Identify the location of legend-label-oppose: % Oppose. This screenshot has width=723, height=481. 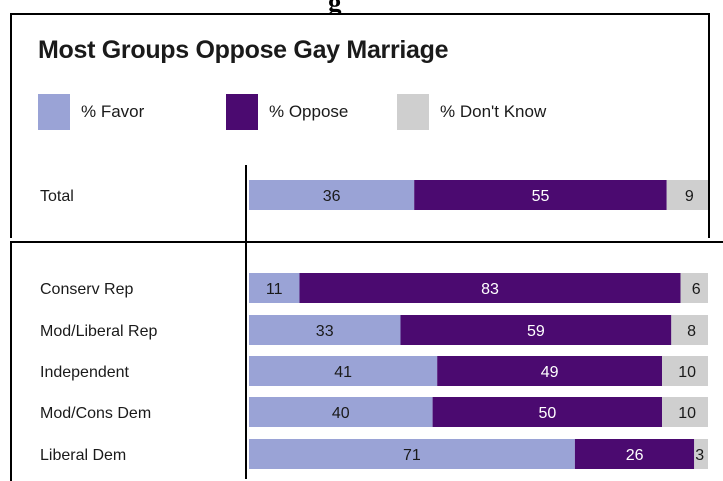
(309, 111).